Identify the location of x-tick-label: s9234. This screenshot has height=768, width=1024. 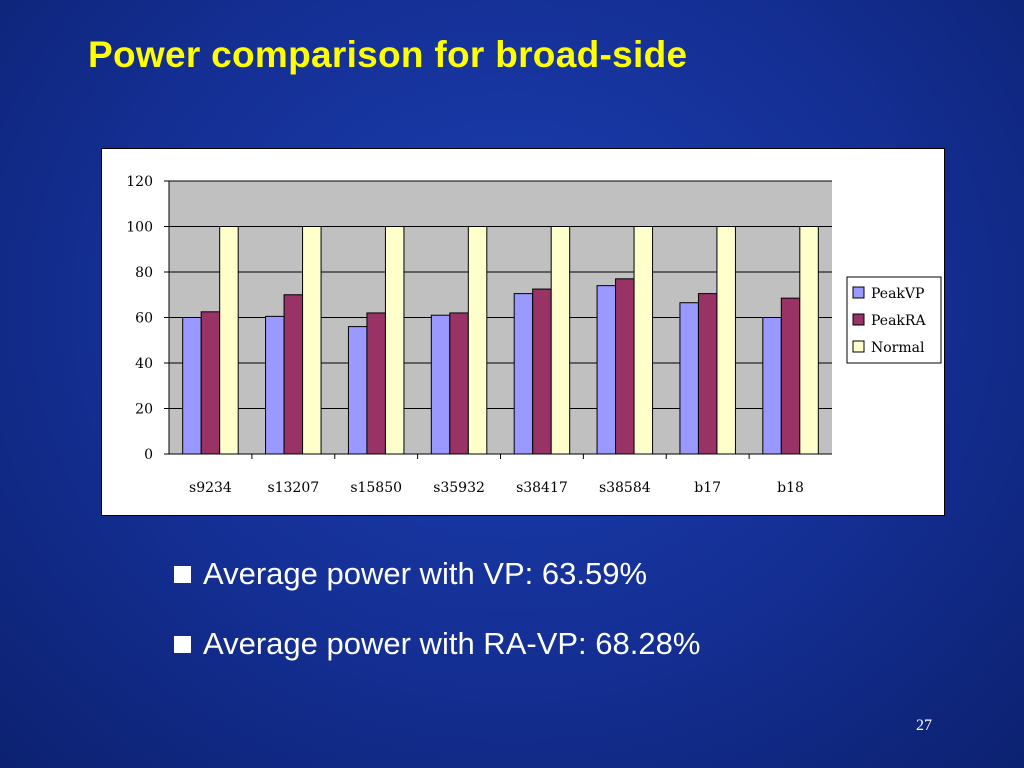
(210, 488).